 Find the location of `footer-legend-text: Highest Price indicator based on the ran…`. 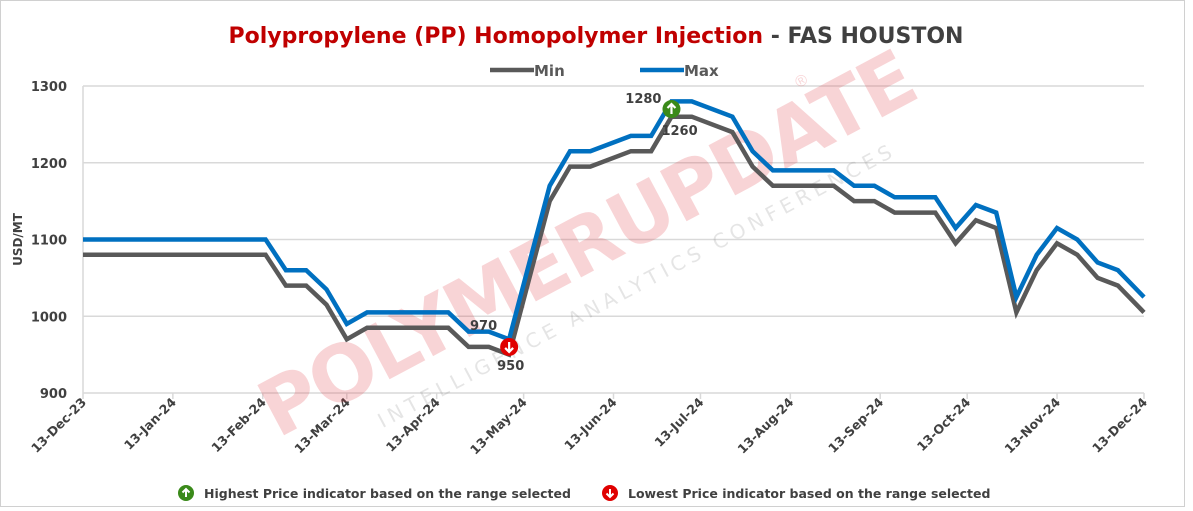

footer-legend-text: Highest Price indicator based on the ran… is located at coordinates (387, 493).